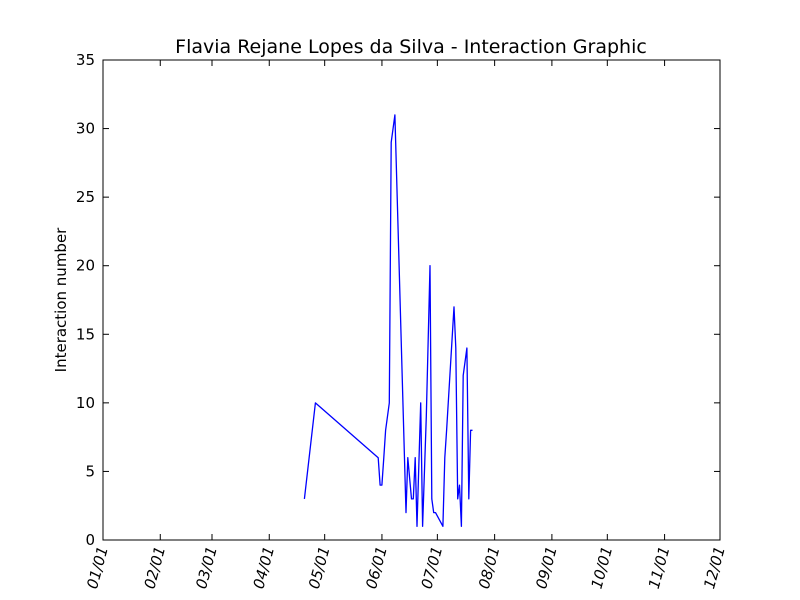 Image resolution: width=800 pixels, height=600 pixels. I want to click on plot-area, so click(388, 320).